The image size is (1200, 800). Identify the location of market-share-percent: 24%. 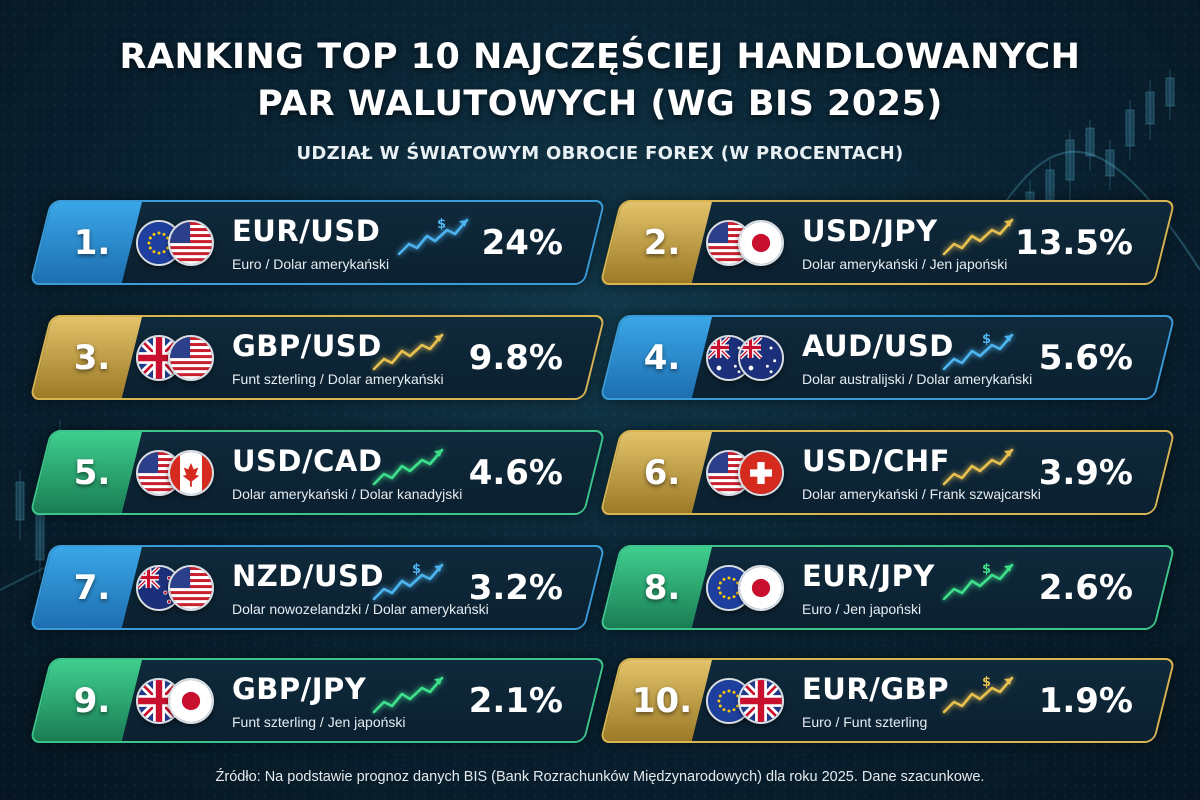
(522, 242).